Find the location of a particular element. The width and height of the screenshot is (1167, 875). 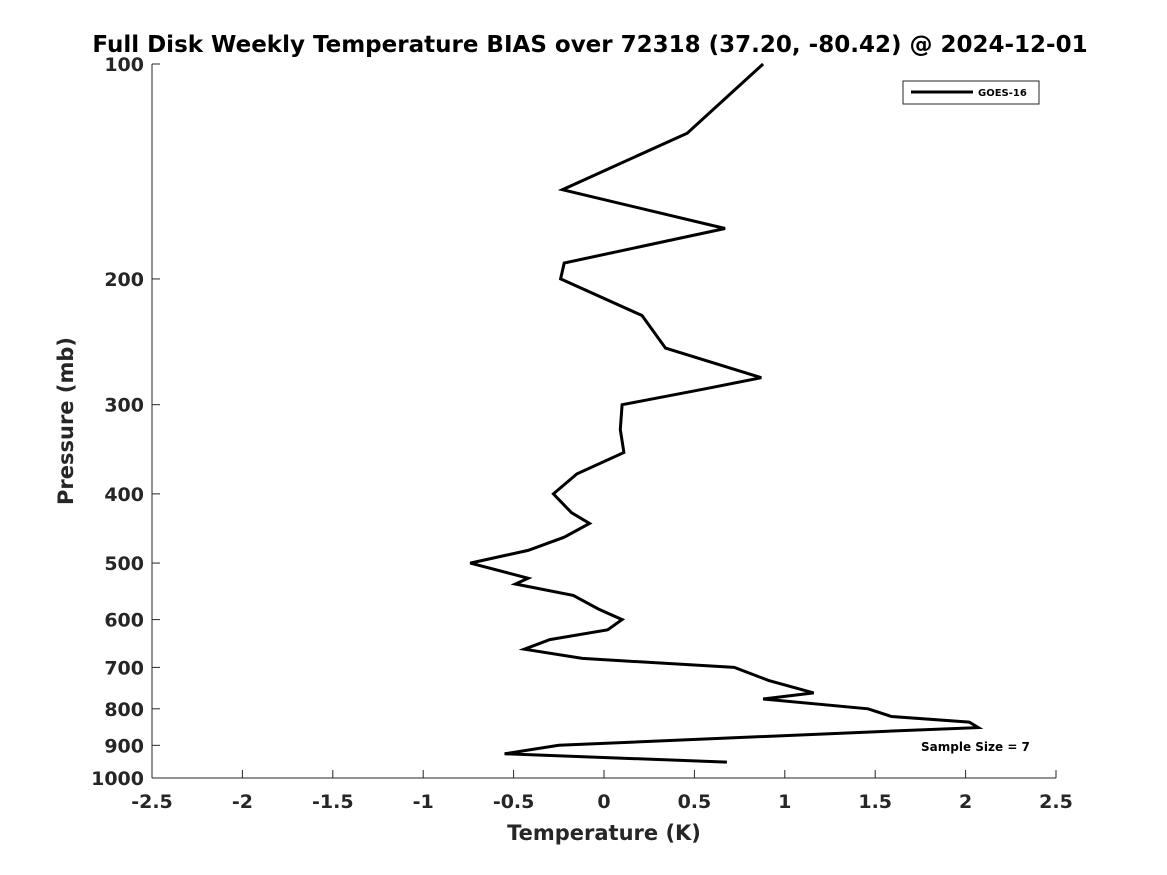

x-tick-label: 1 is located at coordinates (784, 802).